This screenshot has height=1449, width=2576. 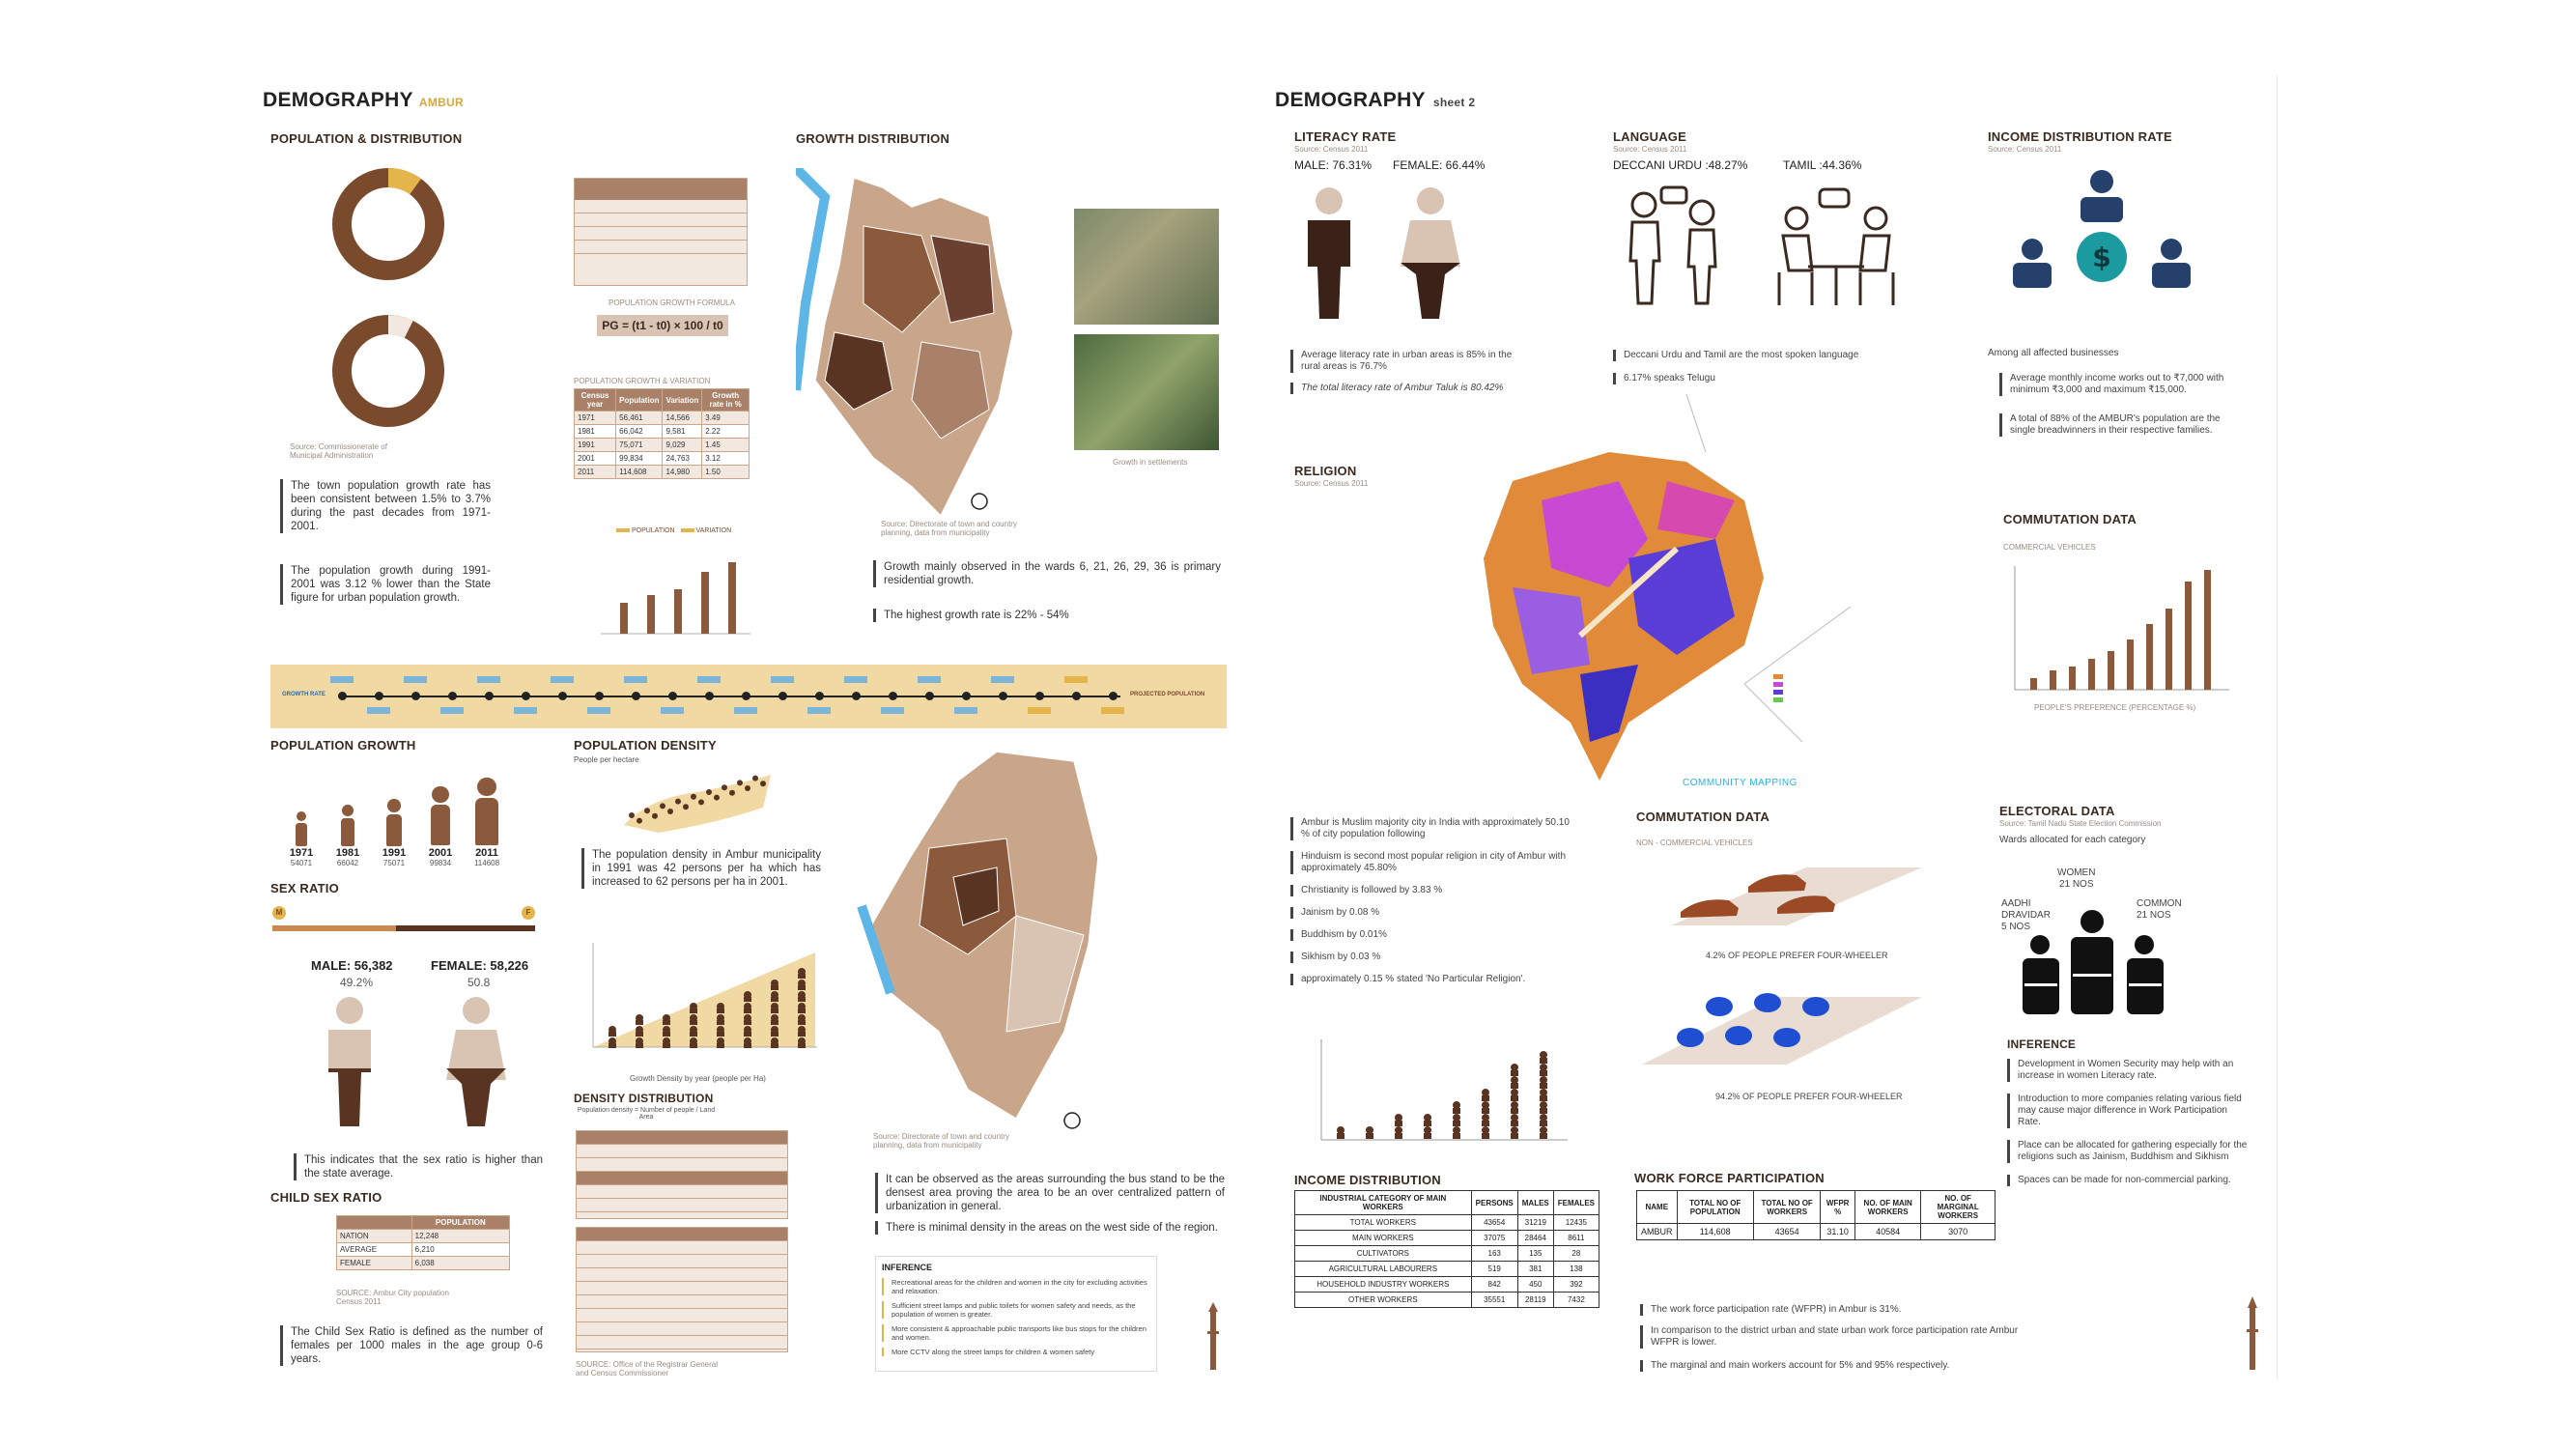 I want to click on female-count: FEMALE: 58,226, so click(x=480, y=965).